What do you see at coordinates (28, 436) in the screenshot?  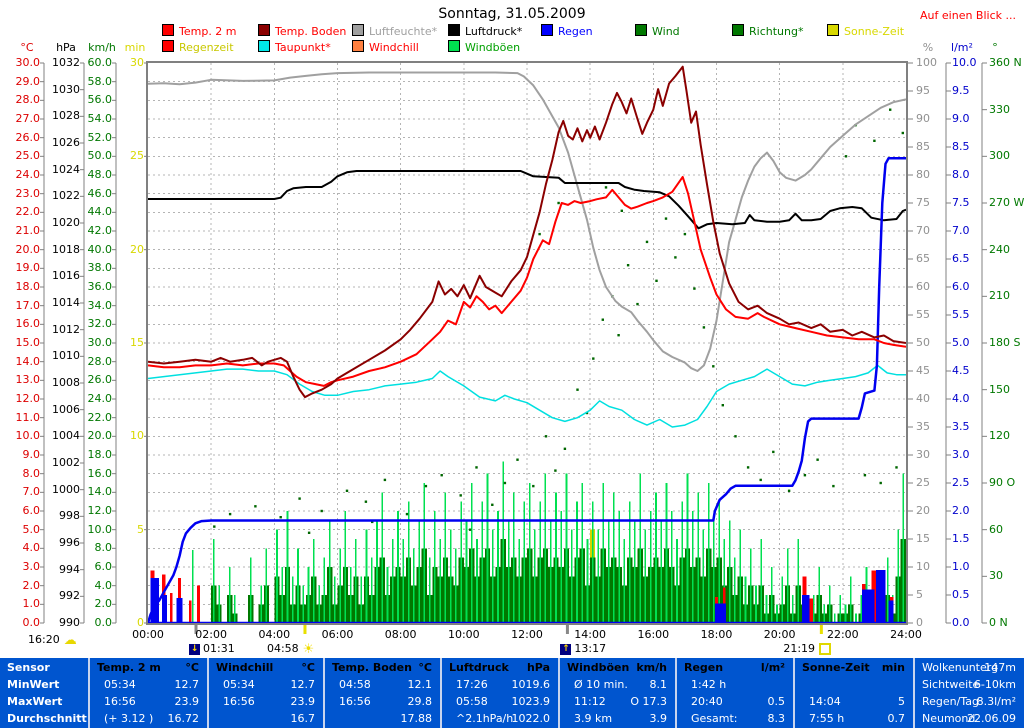 I see `axis-tick-label: 10.0` at bounding box center [28, 436].